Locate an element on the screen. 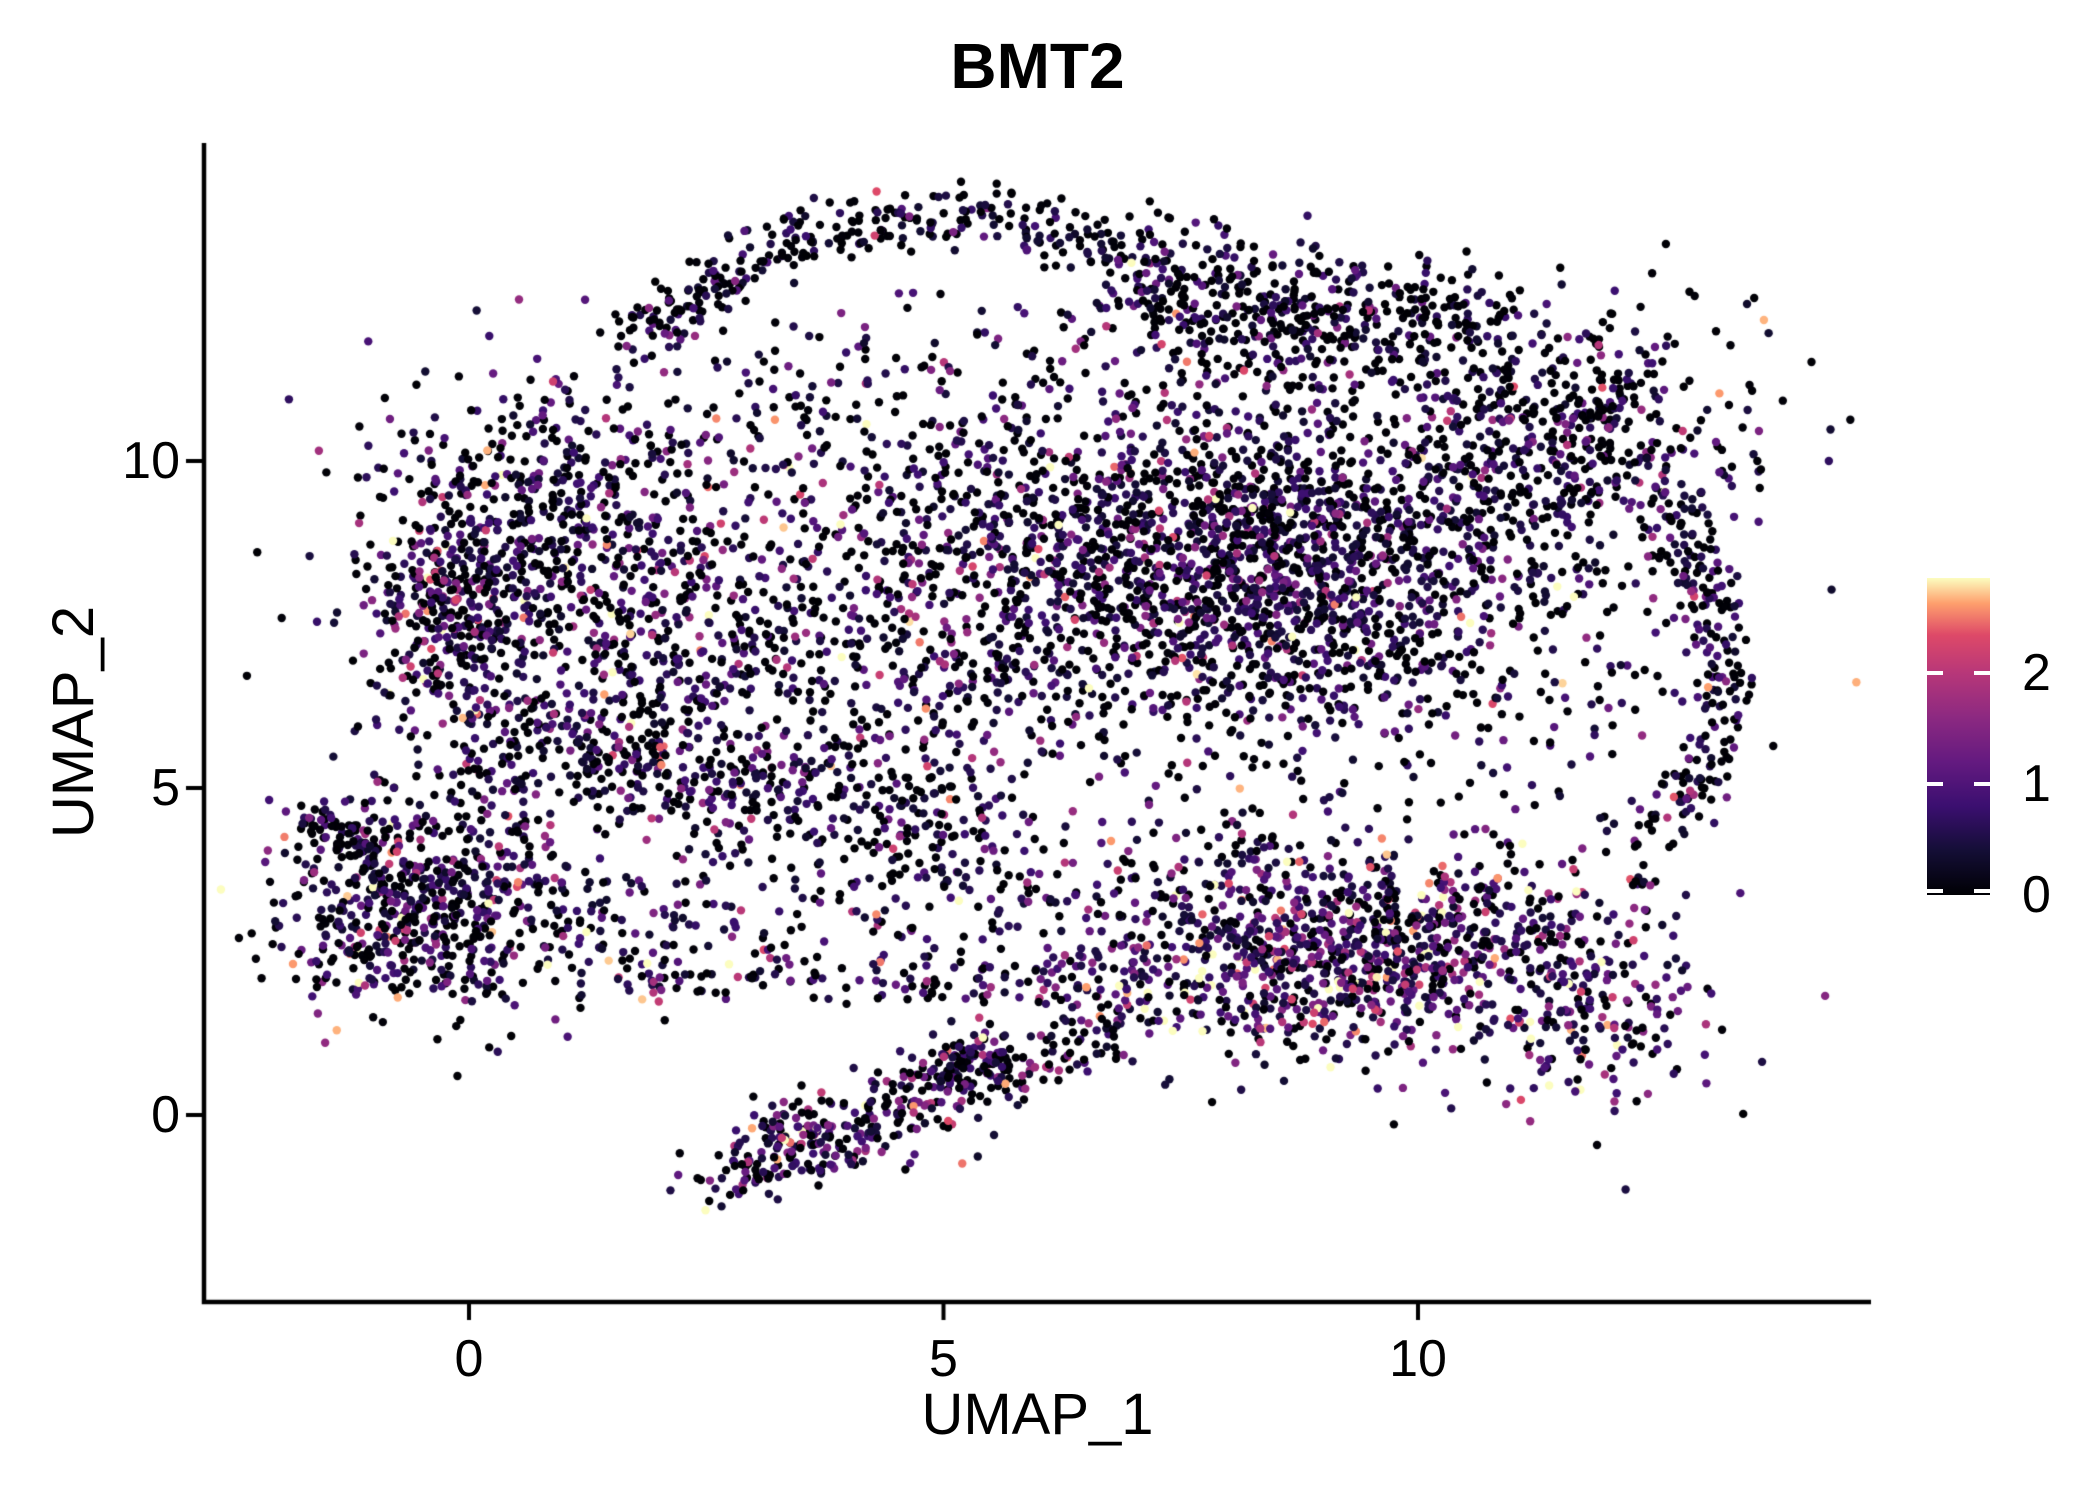 This screenshot has height=1500, width=2100. colorbar-tick-label: 1 is located at coordinates (2036, 783).